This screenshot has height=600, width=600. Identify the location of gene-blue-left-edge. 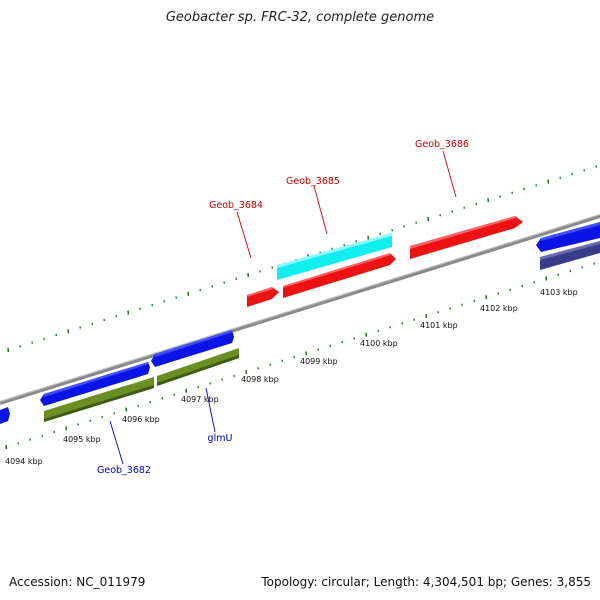
(5, 415).